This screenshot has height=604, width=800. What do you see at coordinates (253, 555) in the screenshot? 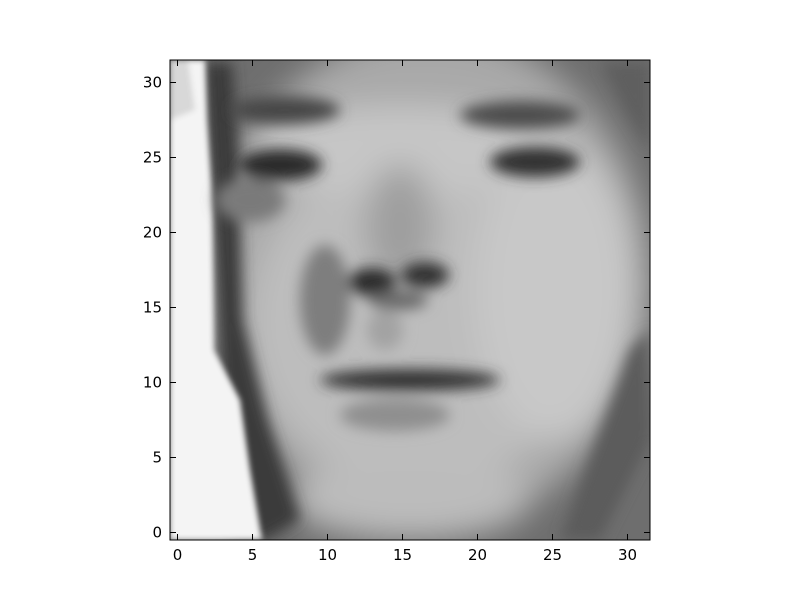
I see `x-tick-label: 5` at bounding box center [253, 555].